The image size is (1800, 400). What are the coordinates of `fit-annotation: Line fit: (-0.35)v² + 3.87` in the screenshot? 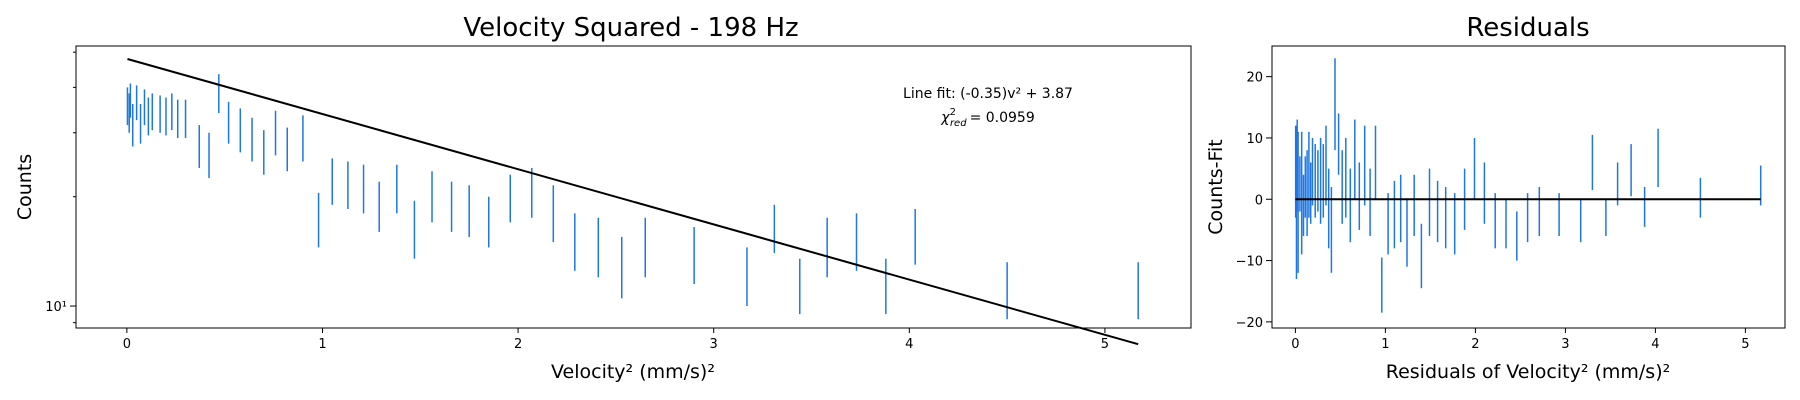 It's located at (988, 94).